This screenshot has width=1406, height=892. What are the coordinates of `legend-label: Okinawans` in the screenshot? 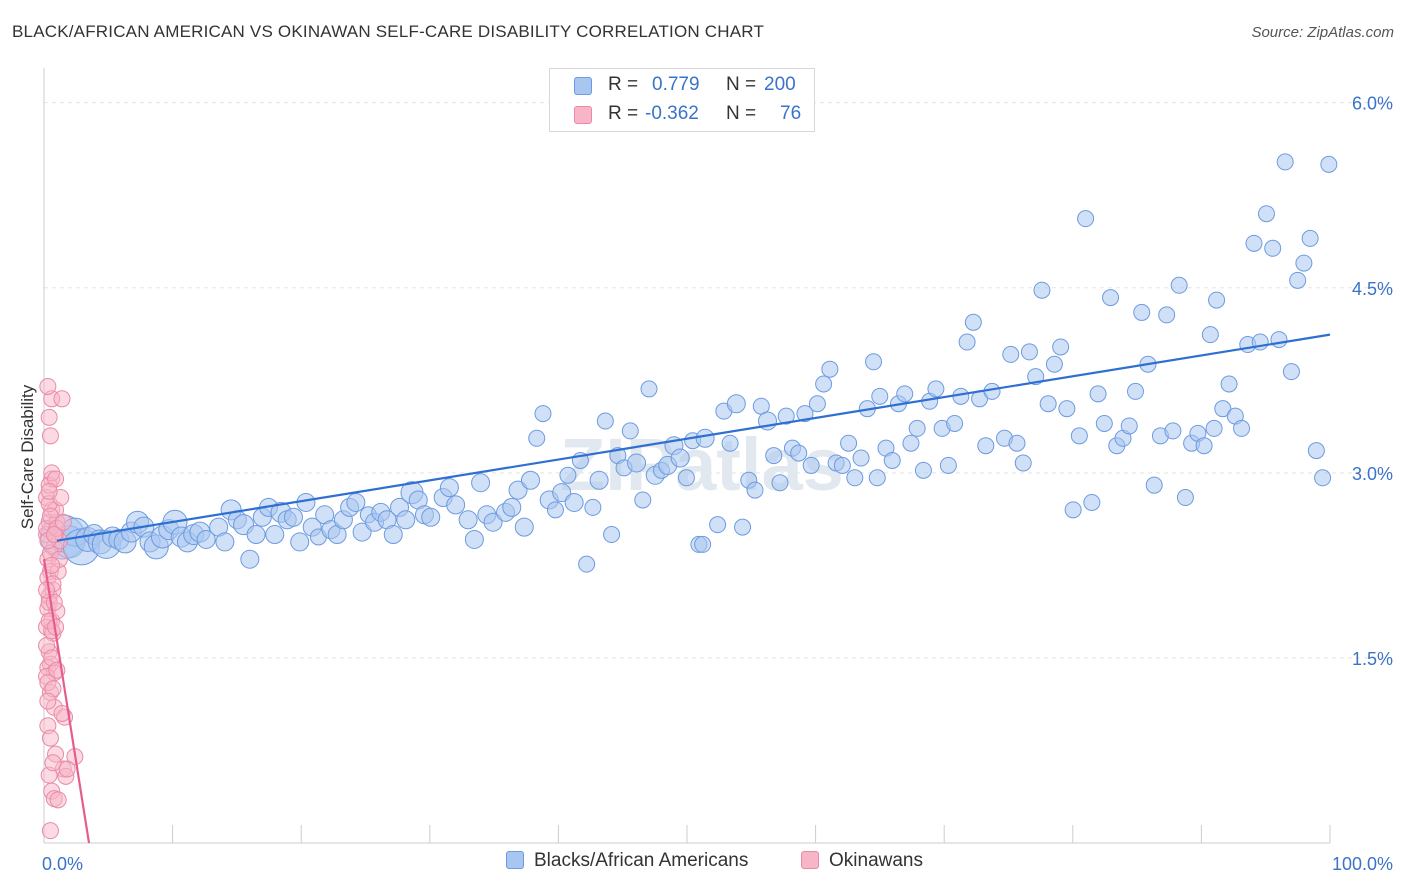 It's located at (876, 860).